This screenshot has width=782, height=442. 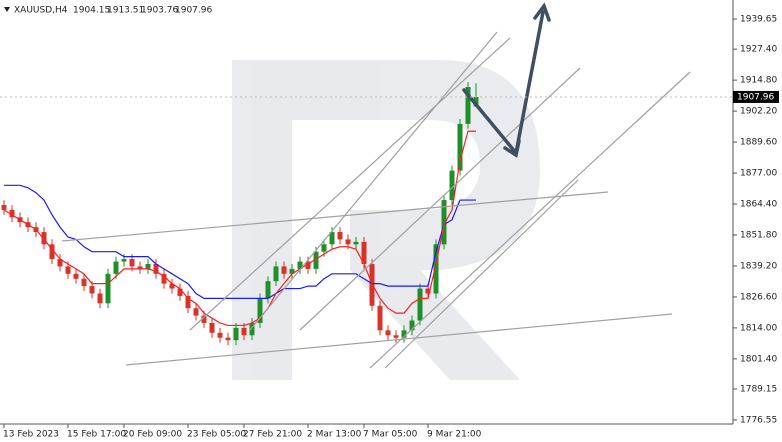 I want to click on price-tag, so click(x=756, y=96).